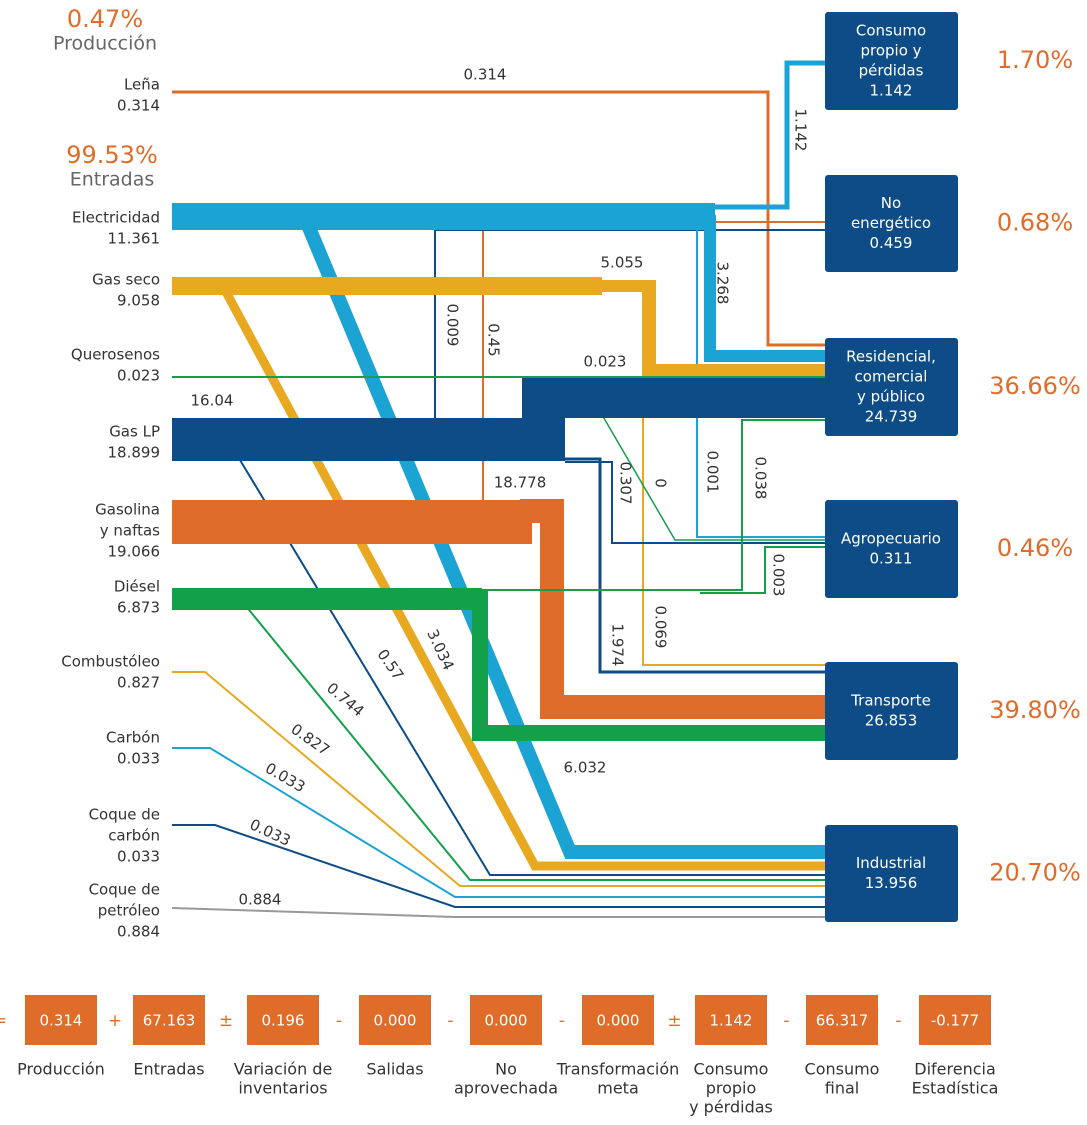 The image size is (1087, 1125). What do you see at coordinates (891, 243) in the screenshot?
I see `sink-value: 0.459` at bounding box center [891, 243].